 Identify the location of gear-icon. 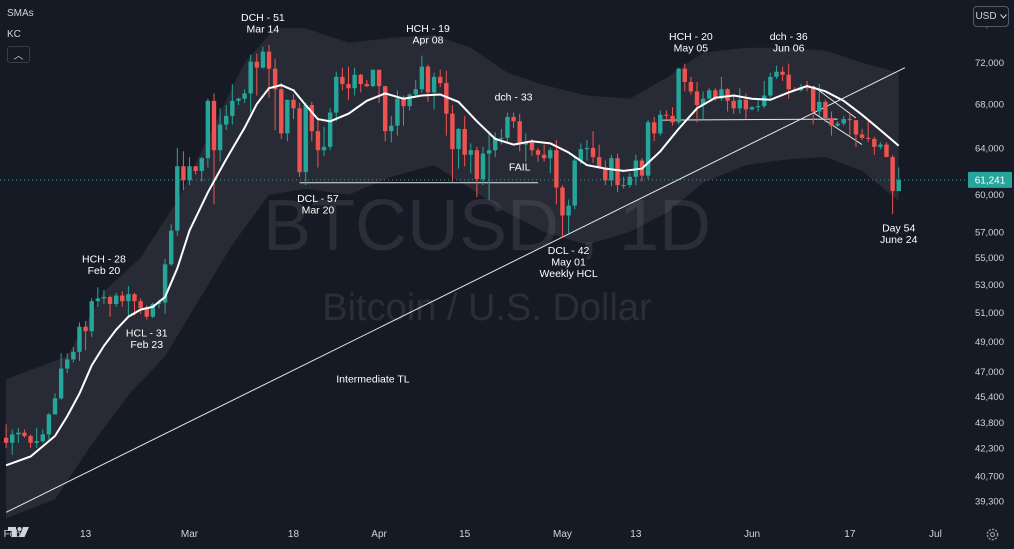
(992, 534).